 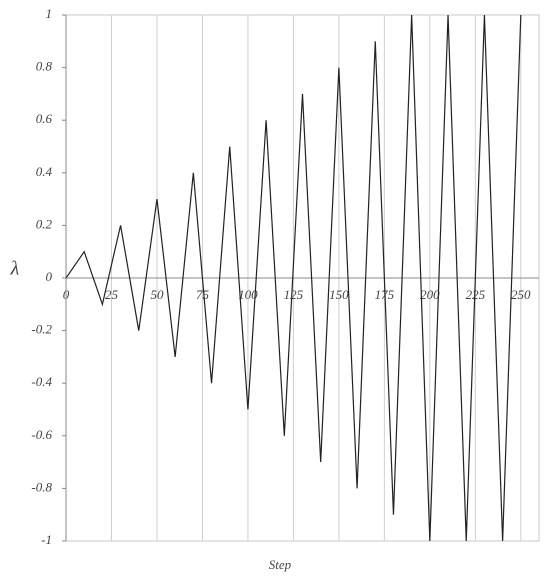 I want to click on y-tick-label: -1, so click(x=46, y=539).